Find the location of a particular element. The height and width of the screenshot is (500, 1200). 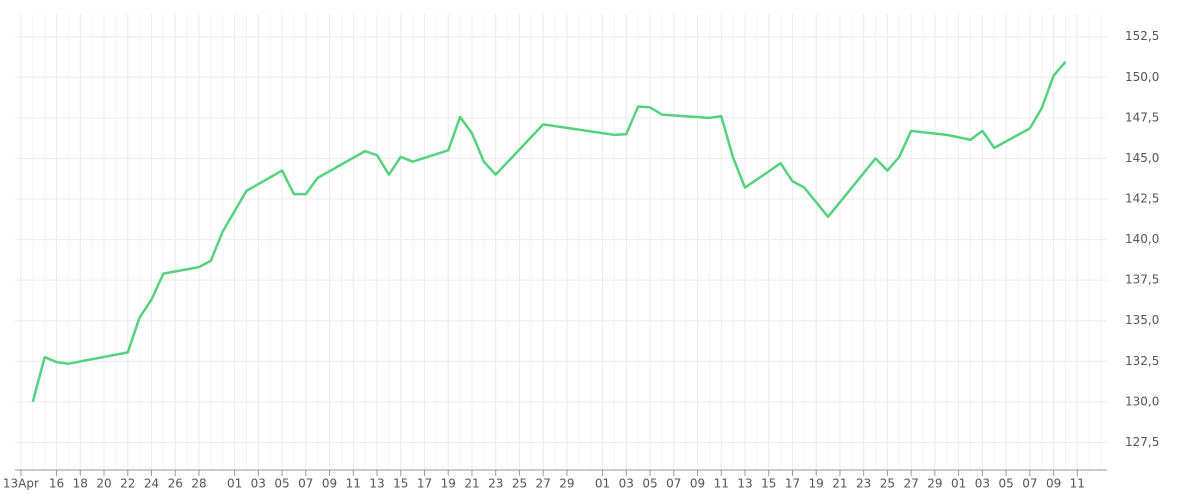

y-tick-label: 145,0 is located at coordinates (1142, 158).